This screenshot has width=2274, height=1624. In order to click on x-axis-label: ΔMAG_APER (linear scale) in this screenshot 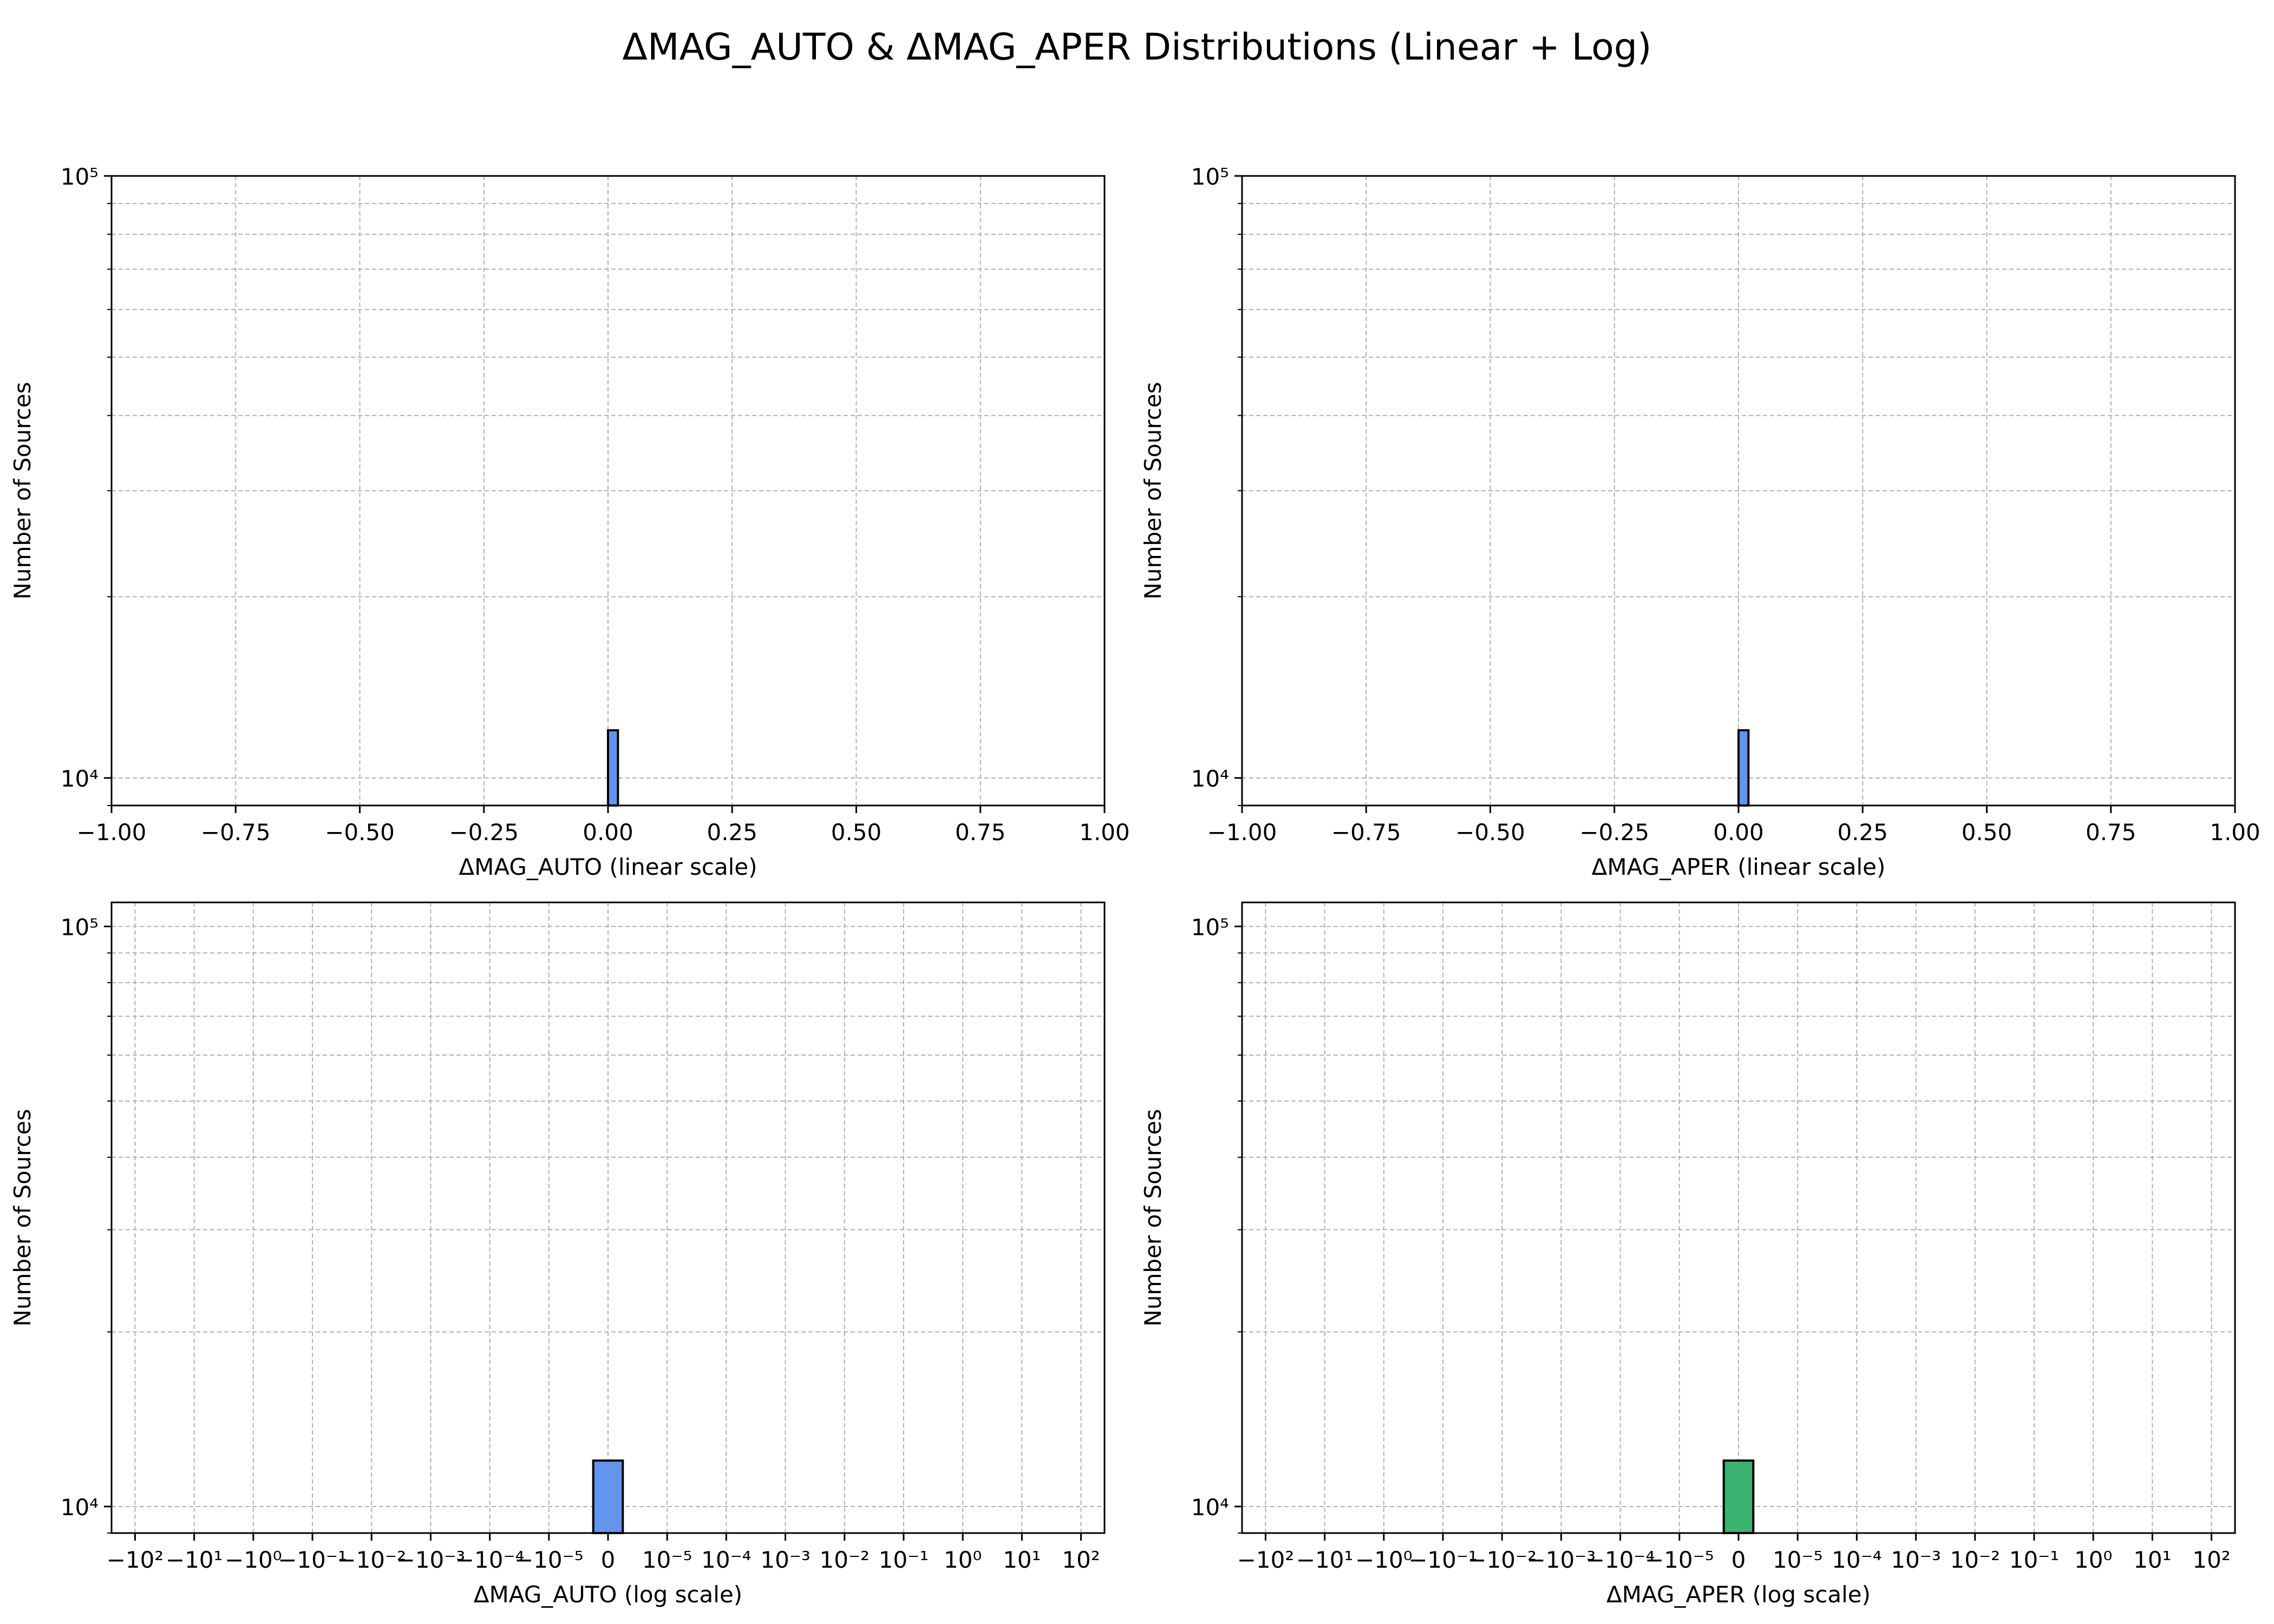, I will do `click(1739, 867)`.